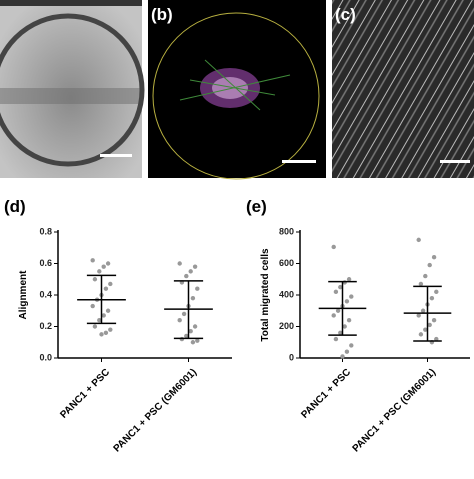  Describe the element at coordinates (286, 294) in the screenshot. I see `y-tick-label: 400` at that location.